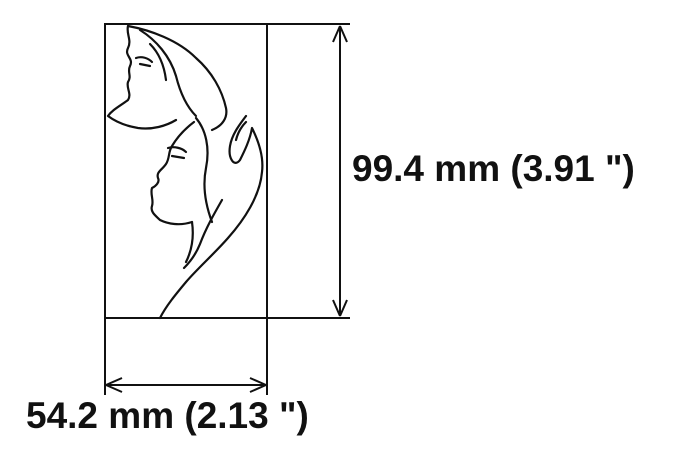 The image size is (678, 449). What do you see at coordinates (204, 170) in the screenshot?
I see `lower-face-hair` at bounding box center [204, 170].